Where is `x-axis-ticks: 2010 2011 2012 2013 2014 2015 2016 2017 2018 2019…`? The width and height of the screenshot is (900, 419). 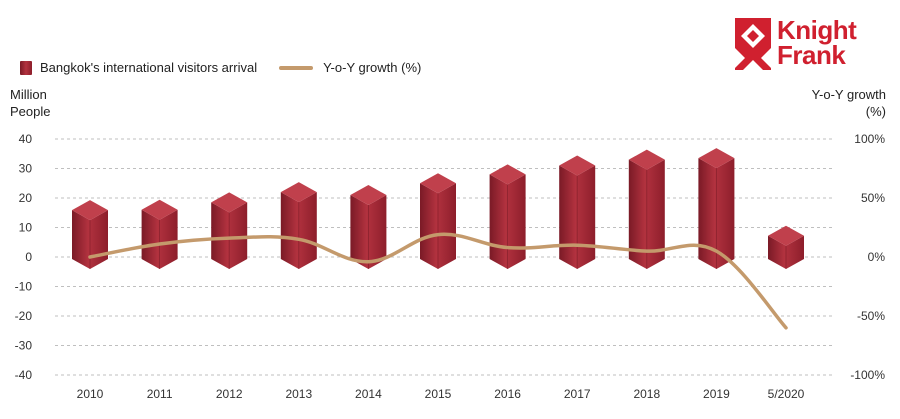 x-axis-ticks: 2010 2011 2012 2013 2014 2015 2016 2017 2018 2019… is located at coordinates (441, 394).